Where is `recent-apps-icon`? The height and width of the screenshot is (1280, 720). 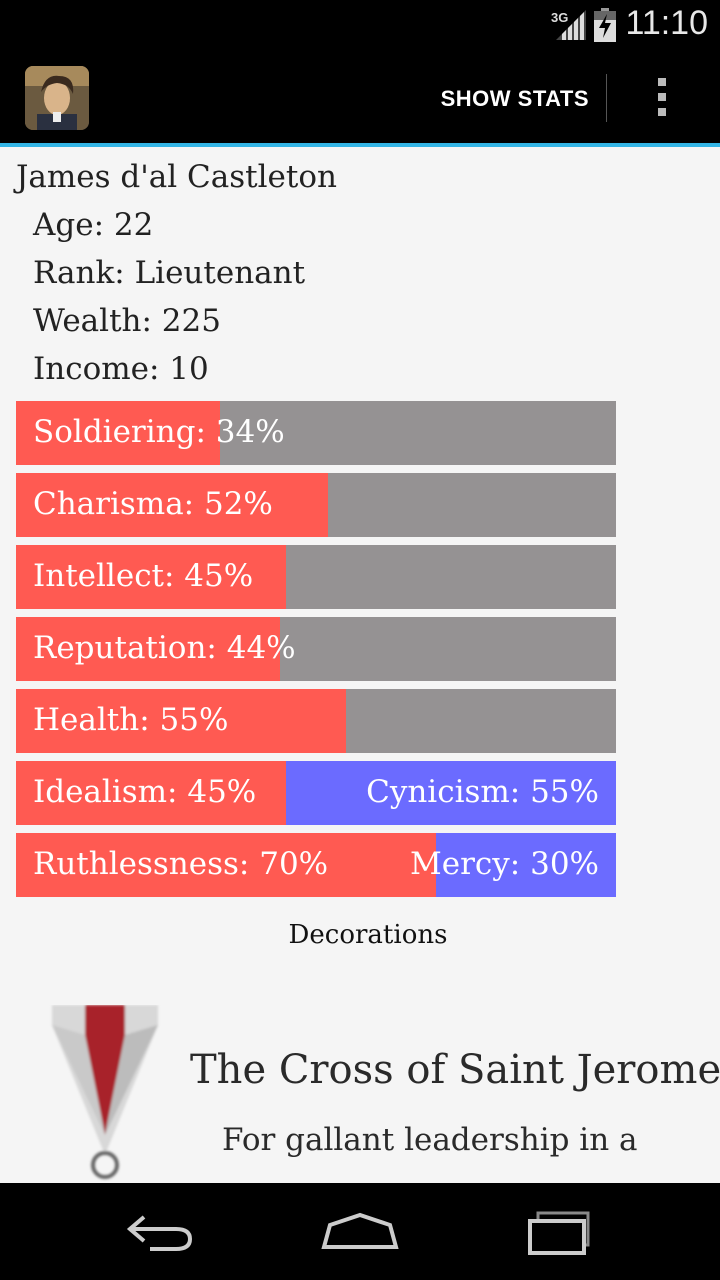 recent-apps-icon is located at coordinates (562, 1231).